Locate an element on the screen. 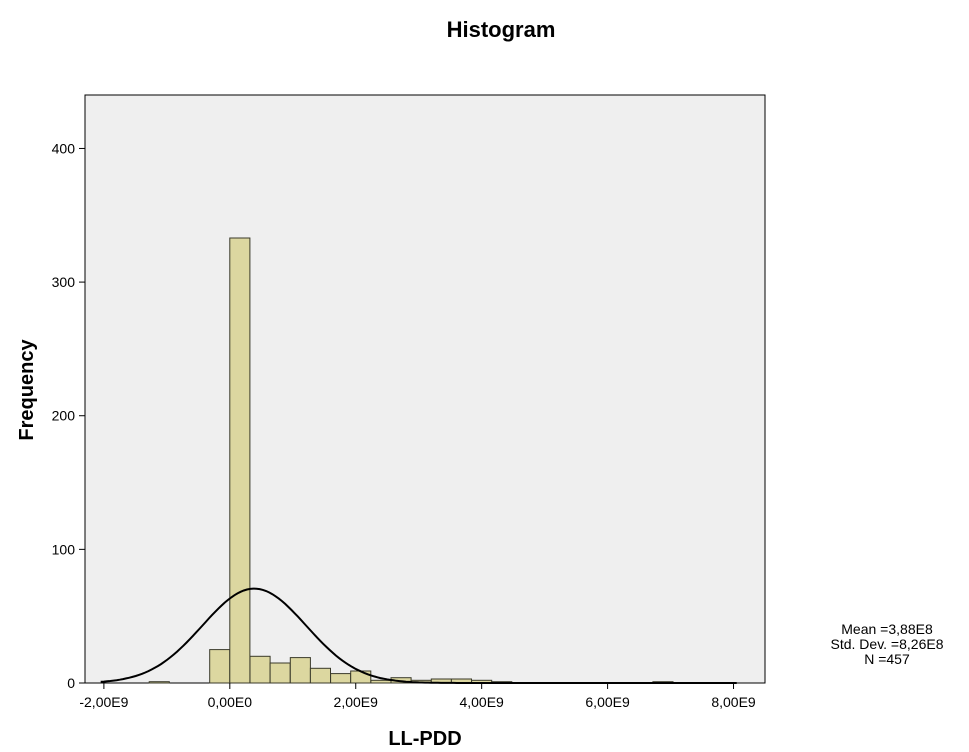 The width and height of the screenshot is (969, 752). y-tick-label: 400 is located at coordinates (64, 148).